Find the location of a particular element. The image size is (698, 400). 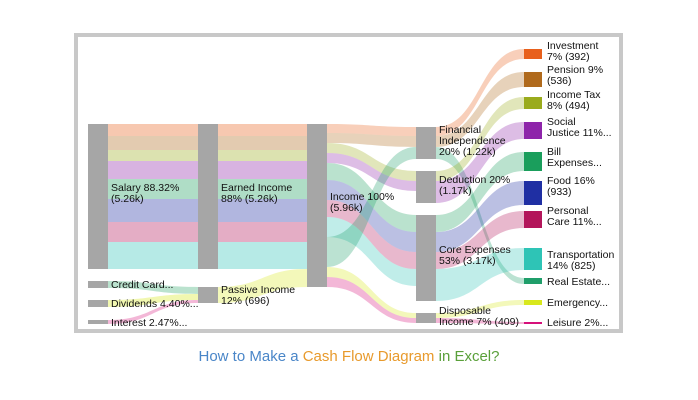

label-core: Core Expenses 53% (3.17k) is located at coordinates (475, 255).